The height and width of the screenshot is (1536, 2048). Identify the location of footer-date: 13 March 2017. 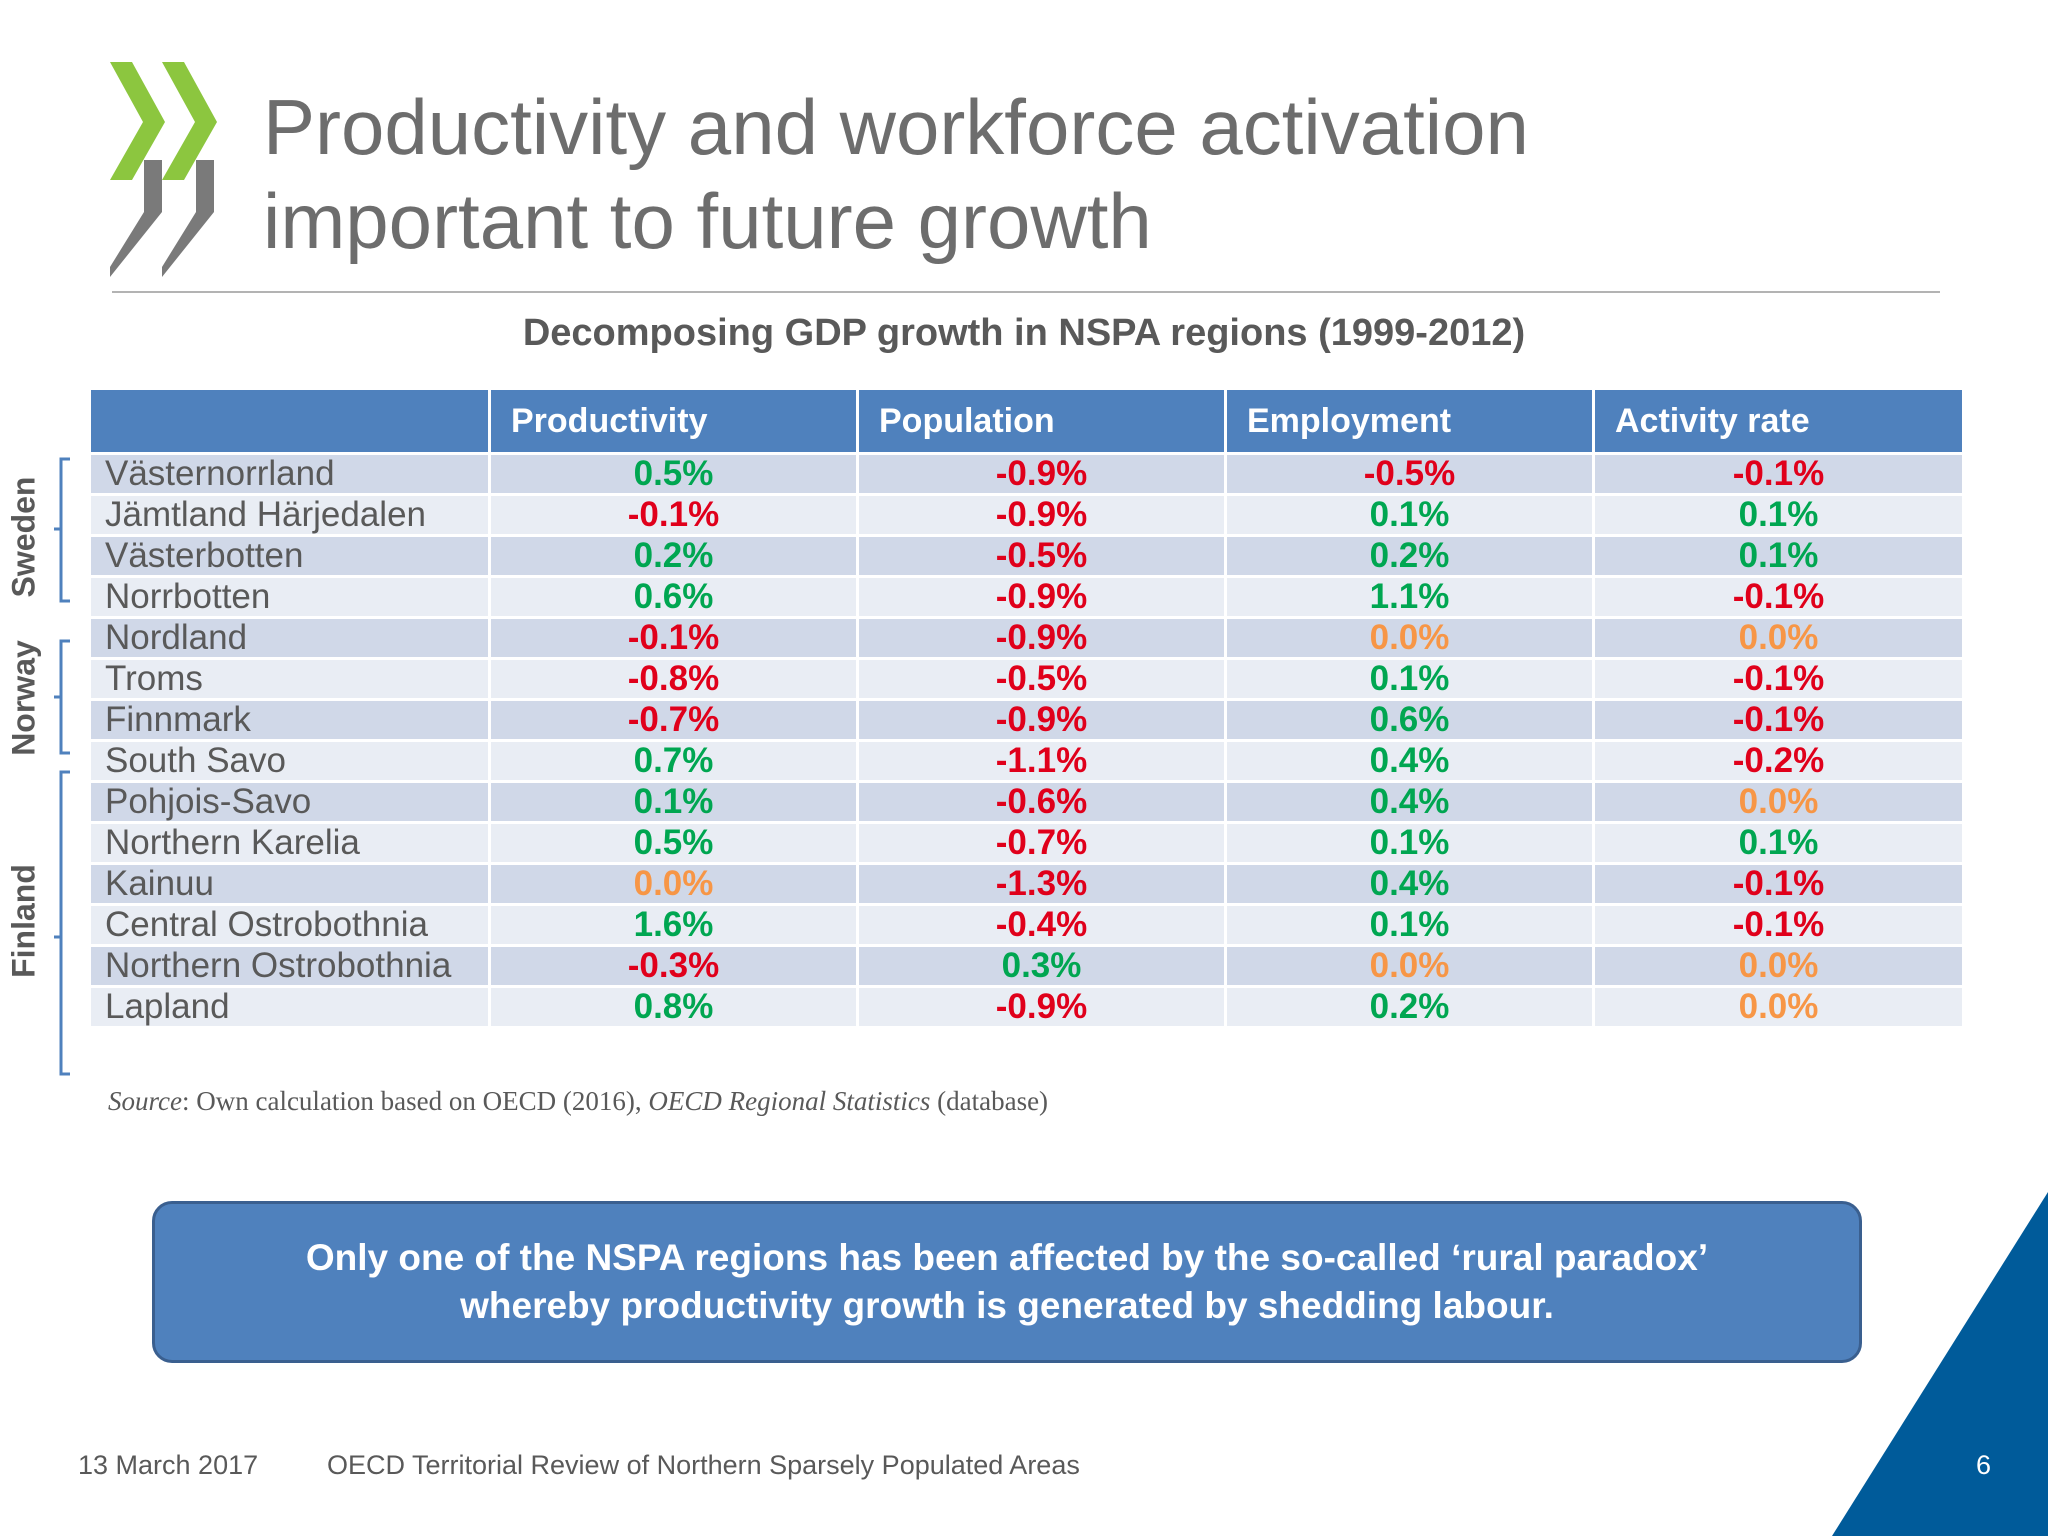
(168, 1465).